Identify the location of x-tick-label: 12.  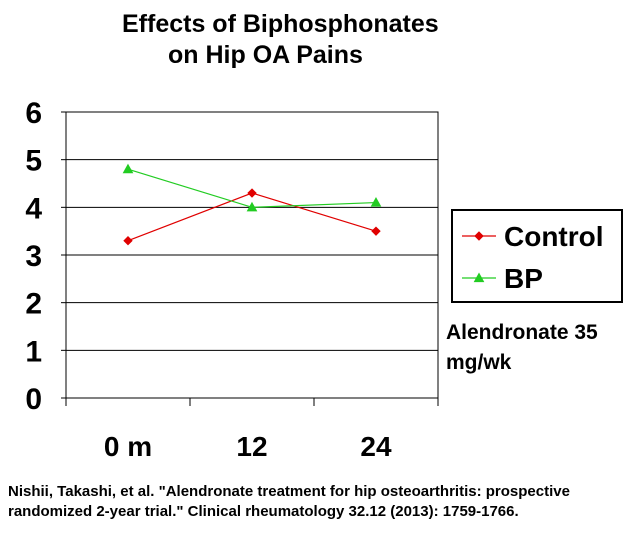
(251, 446).